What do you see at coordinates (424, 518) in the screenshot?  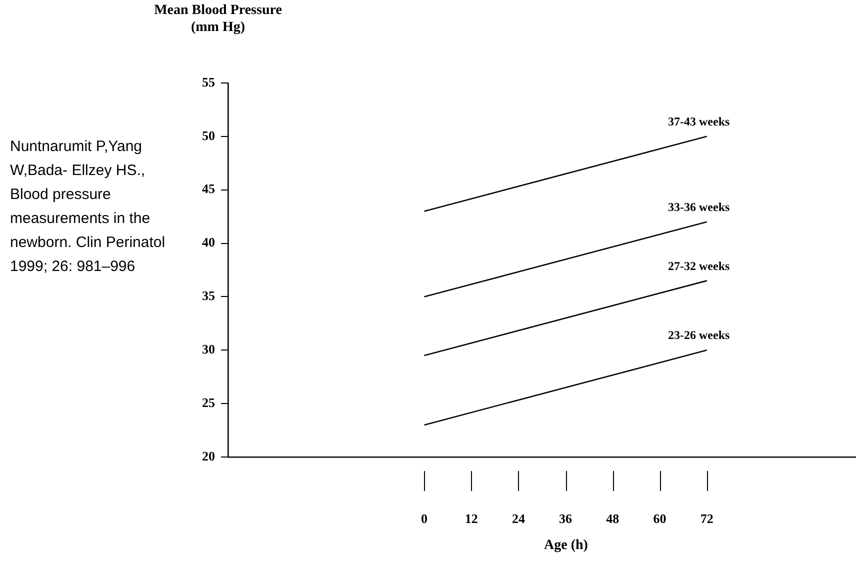 I see `x-tick-label: 0` at bounding box center [424, 518].